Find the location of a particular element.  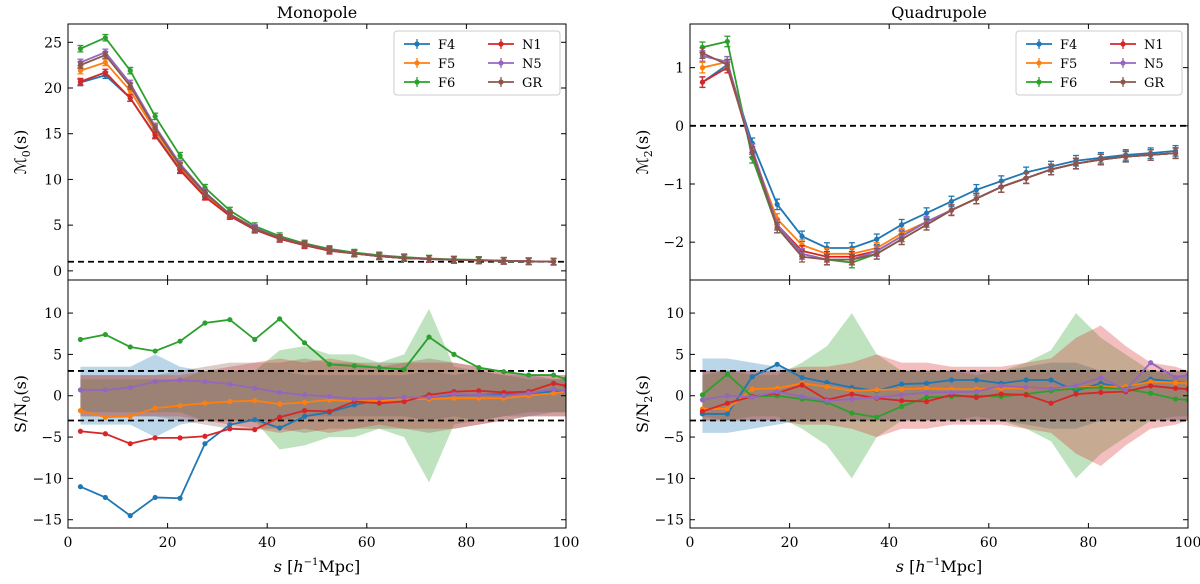

top-left-ytick-label: 0 is located at coordinates (57, 272).